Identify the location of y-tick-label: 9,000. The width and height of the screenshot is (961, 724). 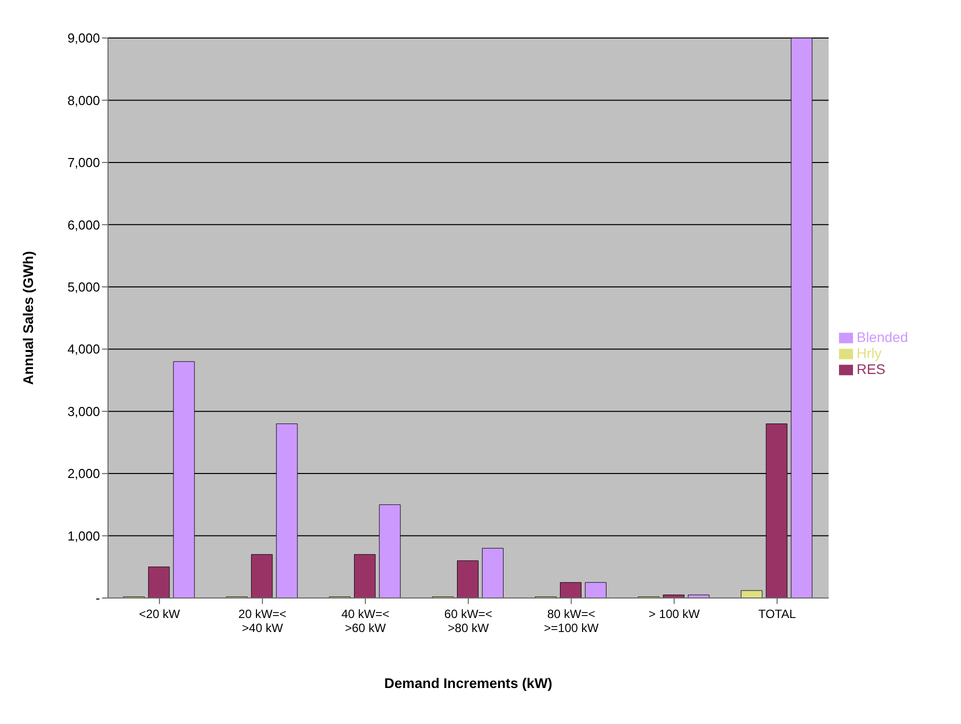
(83, 38).